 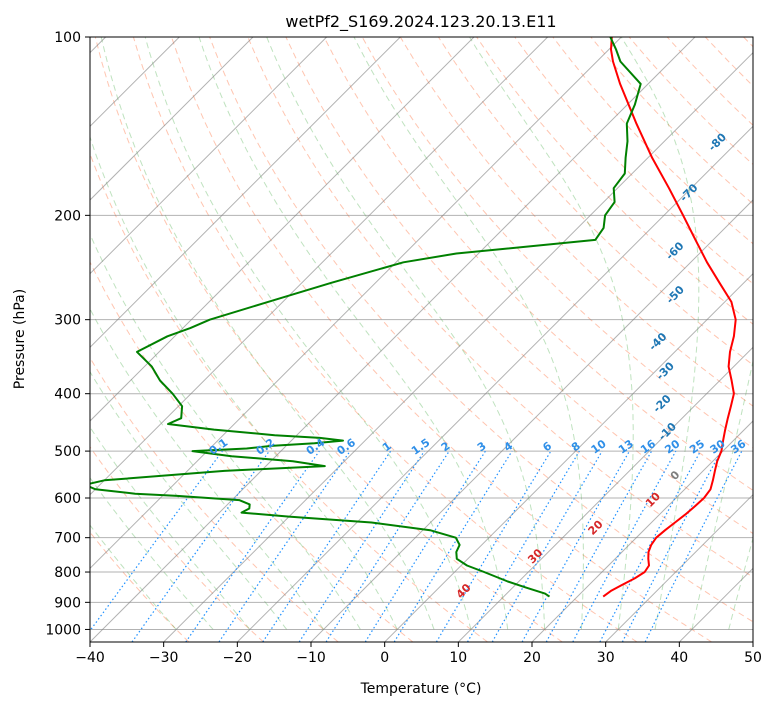 I want to click on y-tick-label: 1000, so click(x=63, y=630).